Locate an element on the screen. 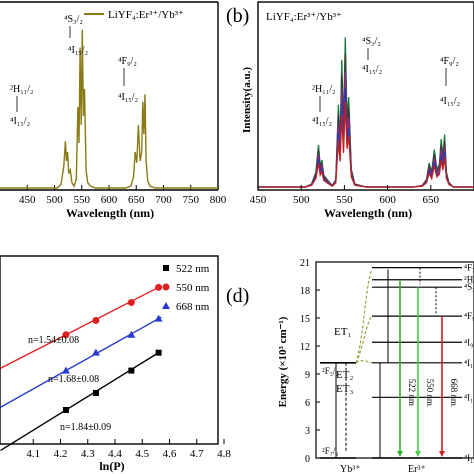 Image resolution: width=474 pixels, height=474 pixels. panel-a-legend: LiYF₄:Er³⁺/Yb³⁺ is located at coordinates (134, 15).